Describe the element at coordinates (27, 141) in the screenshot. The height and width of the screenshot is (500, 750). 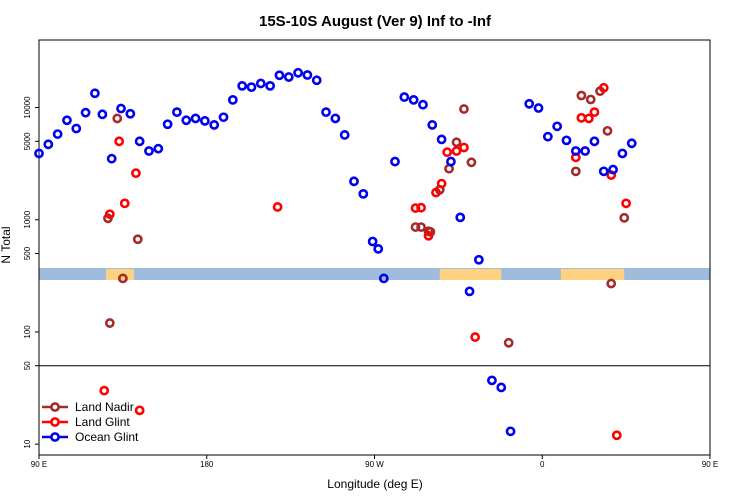
I see `y-tick-label: 5000` at that location.